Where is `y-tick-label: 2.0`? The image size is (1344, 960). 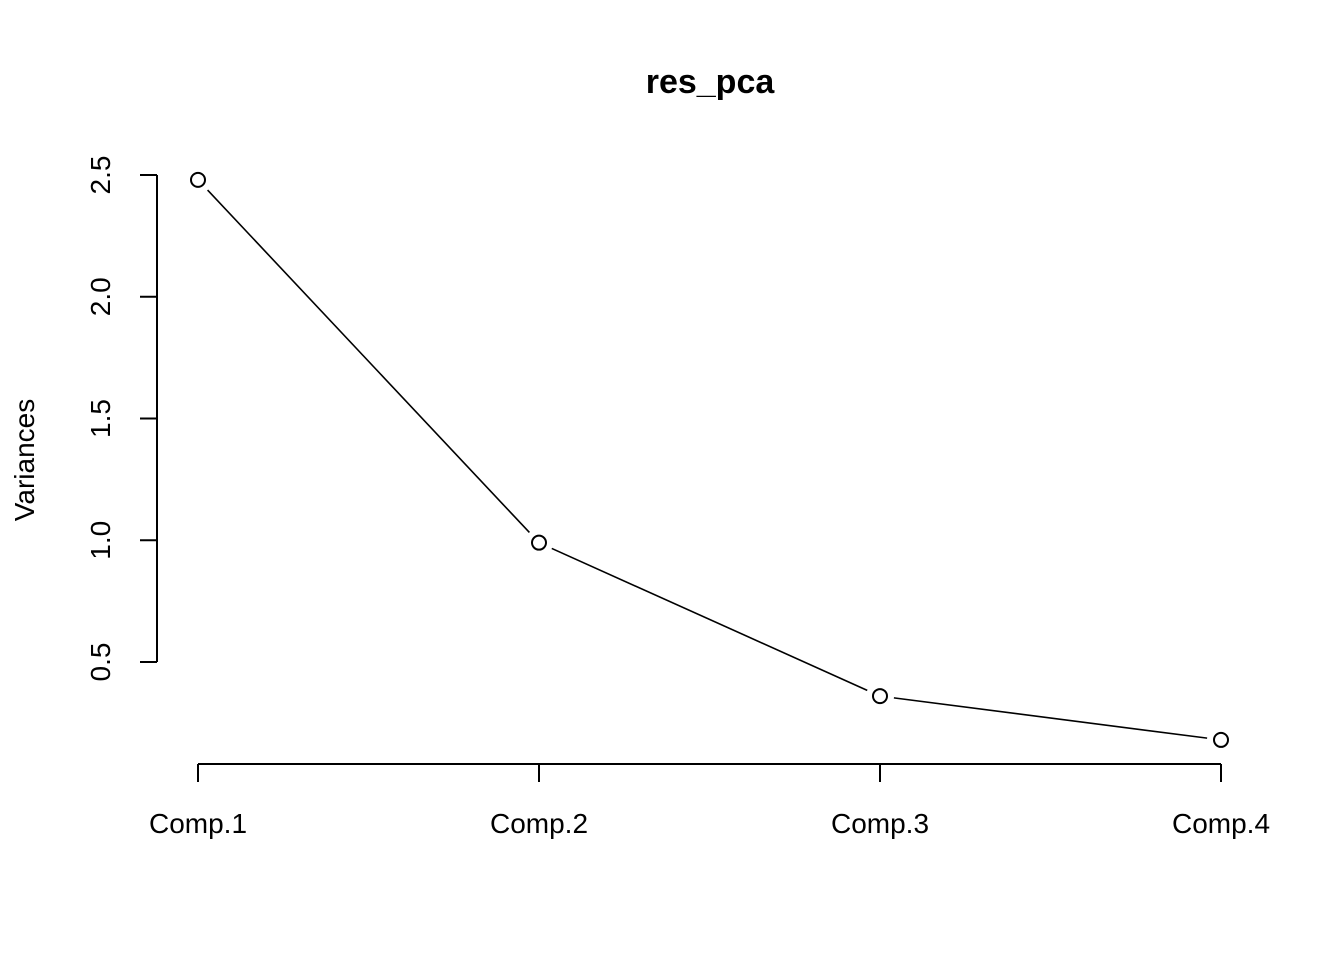 y-tick-label: 2.0 is located at coordinates (100, 296).